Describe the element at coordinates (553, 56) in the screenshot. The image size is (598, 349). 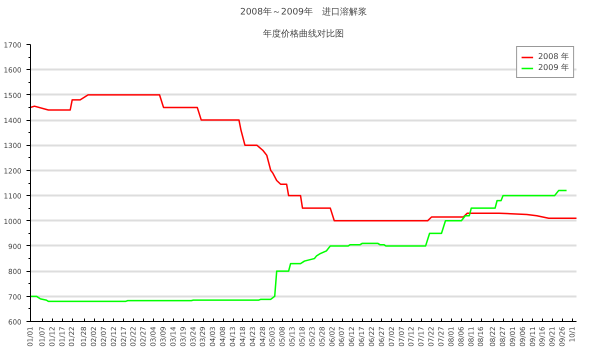
I see `legend-label: 2008 年` at that location.